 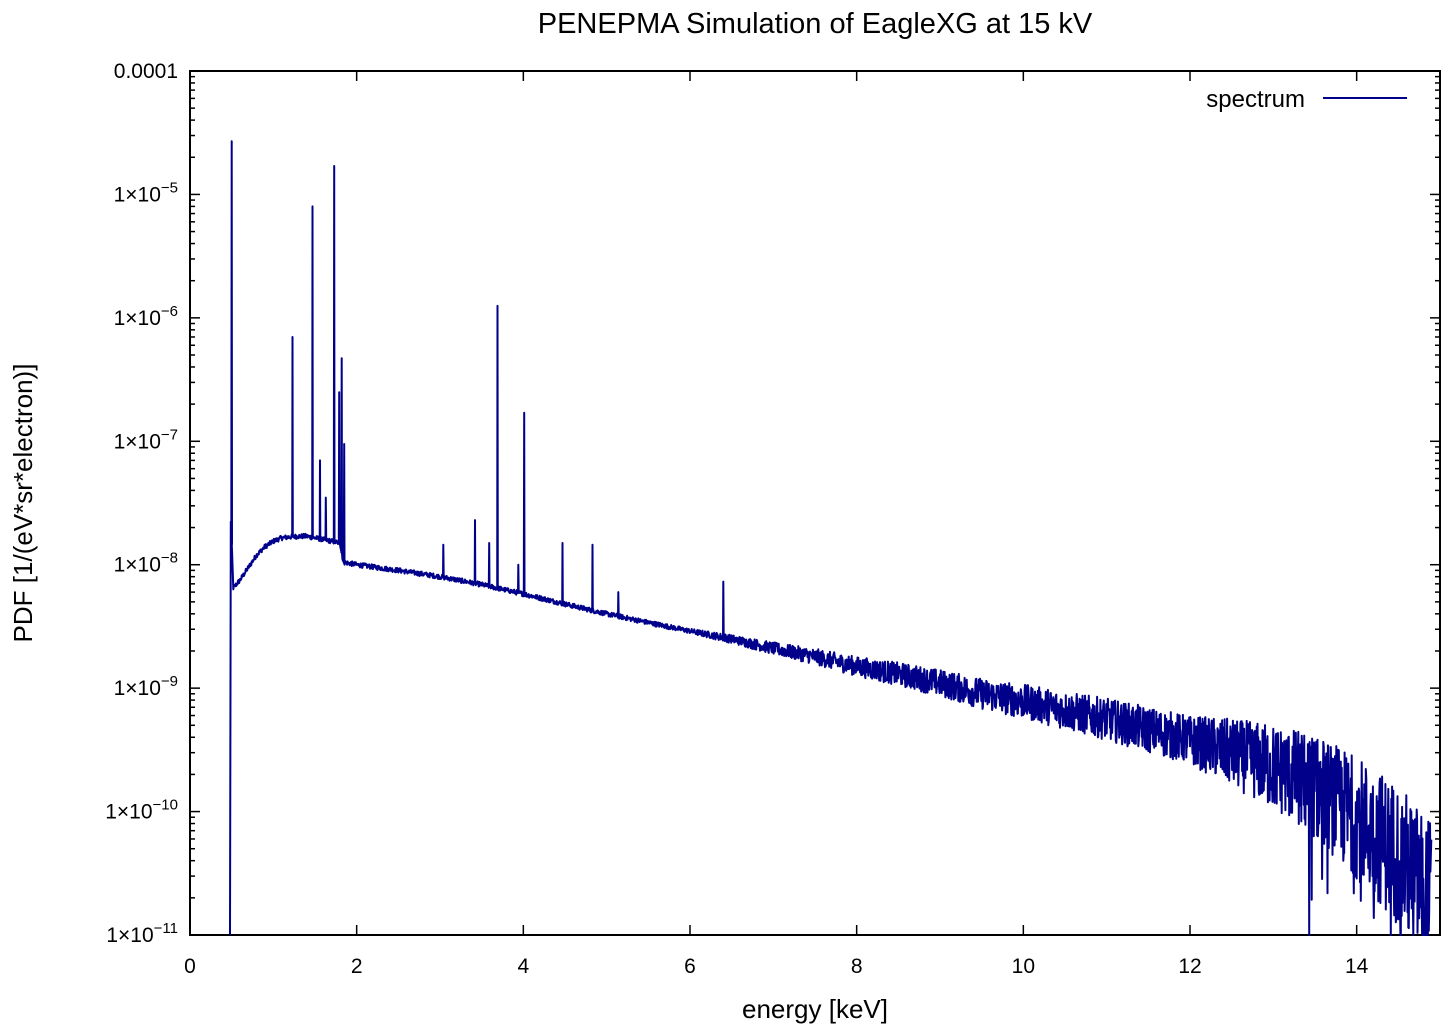 I want to click on y-tick-label: 1×10⁻⁶, so click(x=146, y=316).